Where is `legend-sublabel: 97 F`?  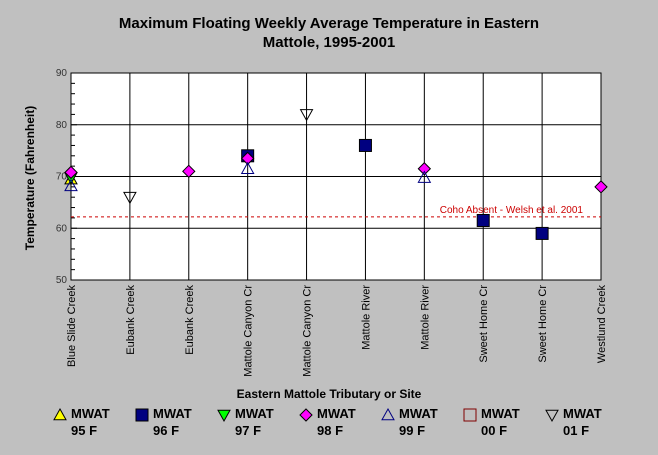 legend-sublabel: 97 F is located at coordinates (248, 430).